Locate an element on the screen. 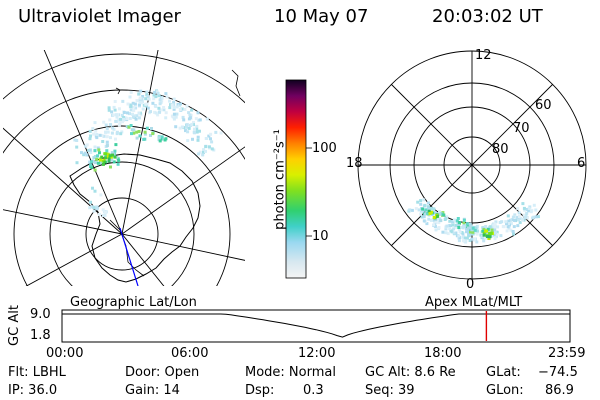 Image resolution: width=600 pixels, height=400 pixels. colorbar-tick-label: 100 is located at coordinates (324, 148).